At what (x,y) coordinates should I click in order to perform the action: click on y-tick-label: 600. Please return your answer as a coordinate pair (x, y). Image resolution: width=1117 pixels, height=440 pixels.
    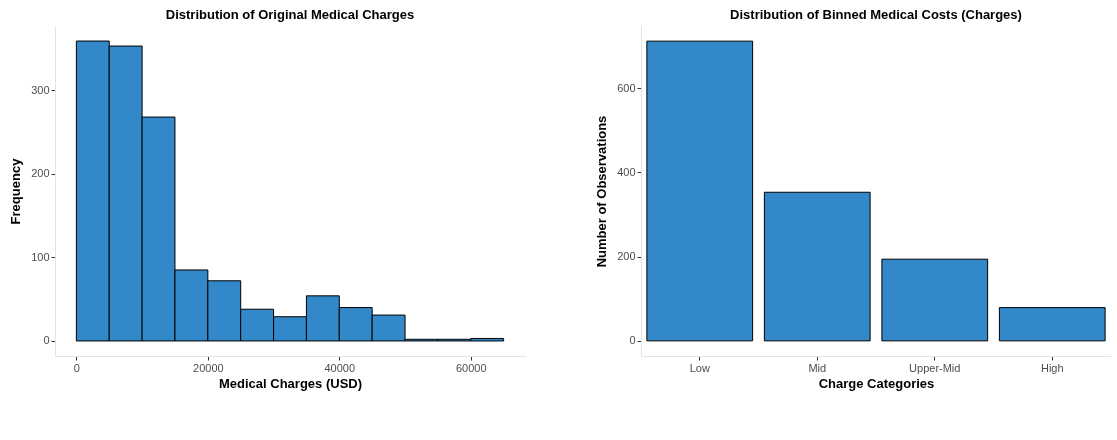
    Looking at the image, I should click on (626, 87).